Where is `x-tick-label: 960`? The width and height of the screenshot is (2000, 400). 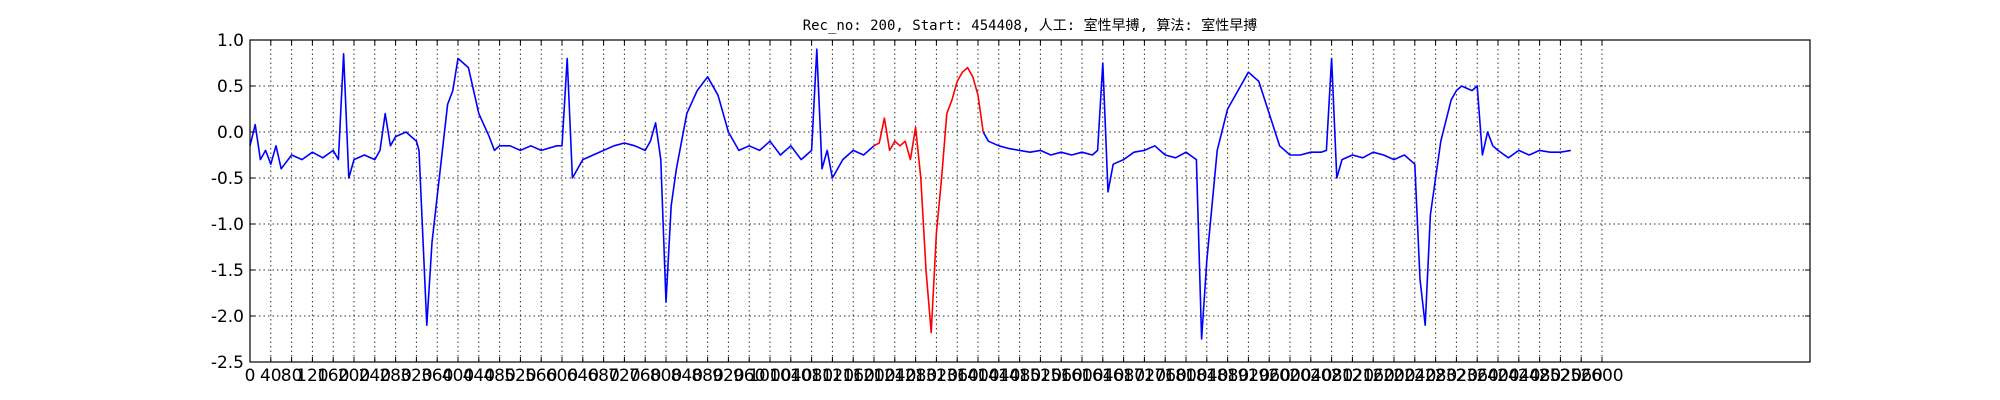 x-tick-label: 960 is located at coordinates (749, 376).